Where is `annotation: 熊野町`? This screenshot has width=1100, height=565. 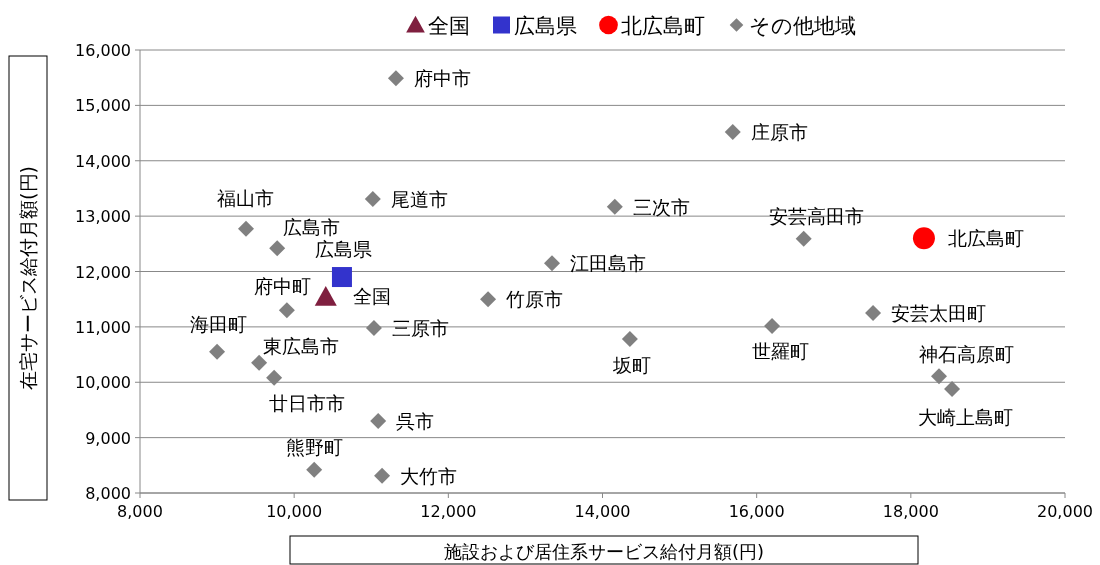
annotation: 熊野町 is located at coordinates (314, 446).